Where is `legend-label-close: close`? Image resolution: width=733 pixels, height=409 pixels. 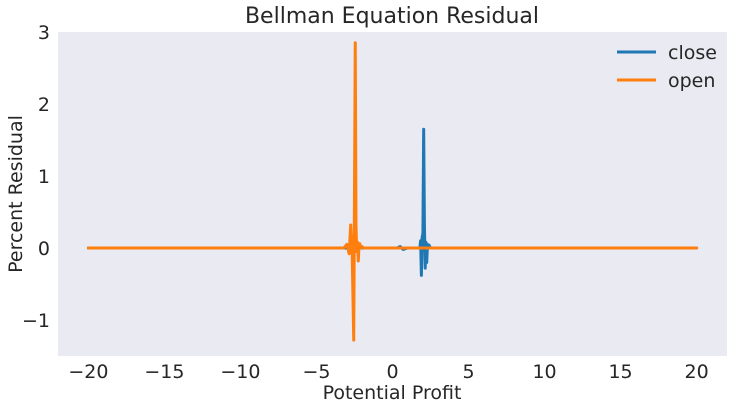 legend-label-close: close is located at coordinates (692, 53).